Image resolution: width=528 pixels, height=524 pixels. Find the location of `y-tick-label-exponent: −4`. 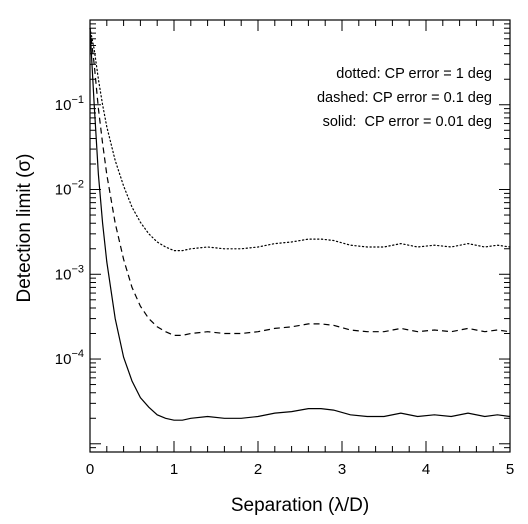

y-tick-label-exponent: −4 is located at coordinates (77, 354).